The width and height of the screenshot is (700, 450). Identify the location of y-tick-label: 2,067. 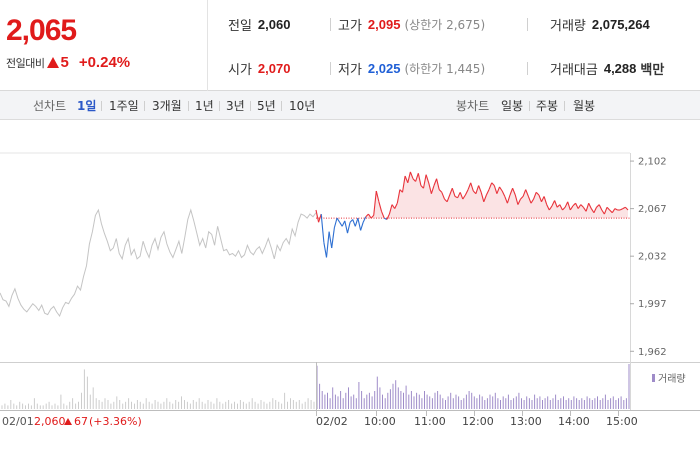
(652, 209).